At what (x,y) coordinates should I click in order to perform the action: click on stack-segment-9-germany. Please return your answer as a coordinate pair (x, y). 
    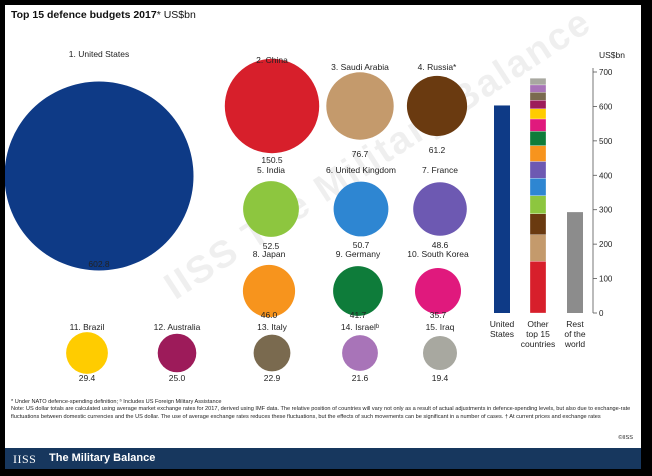
    Looking at the image, I should click on (538, 138).